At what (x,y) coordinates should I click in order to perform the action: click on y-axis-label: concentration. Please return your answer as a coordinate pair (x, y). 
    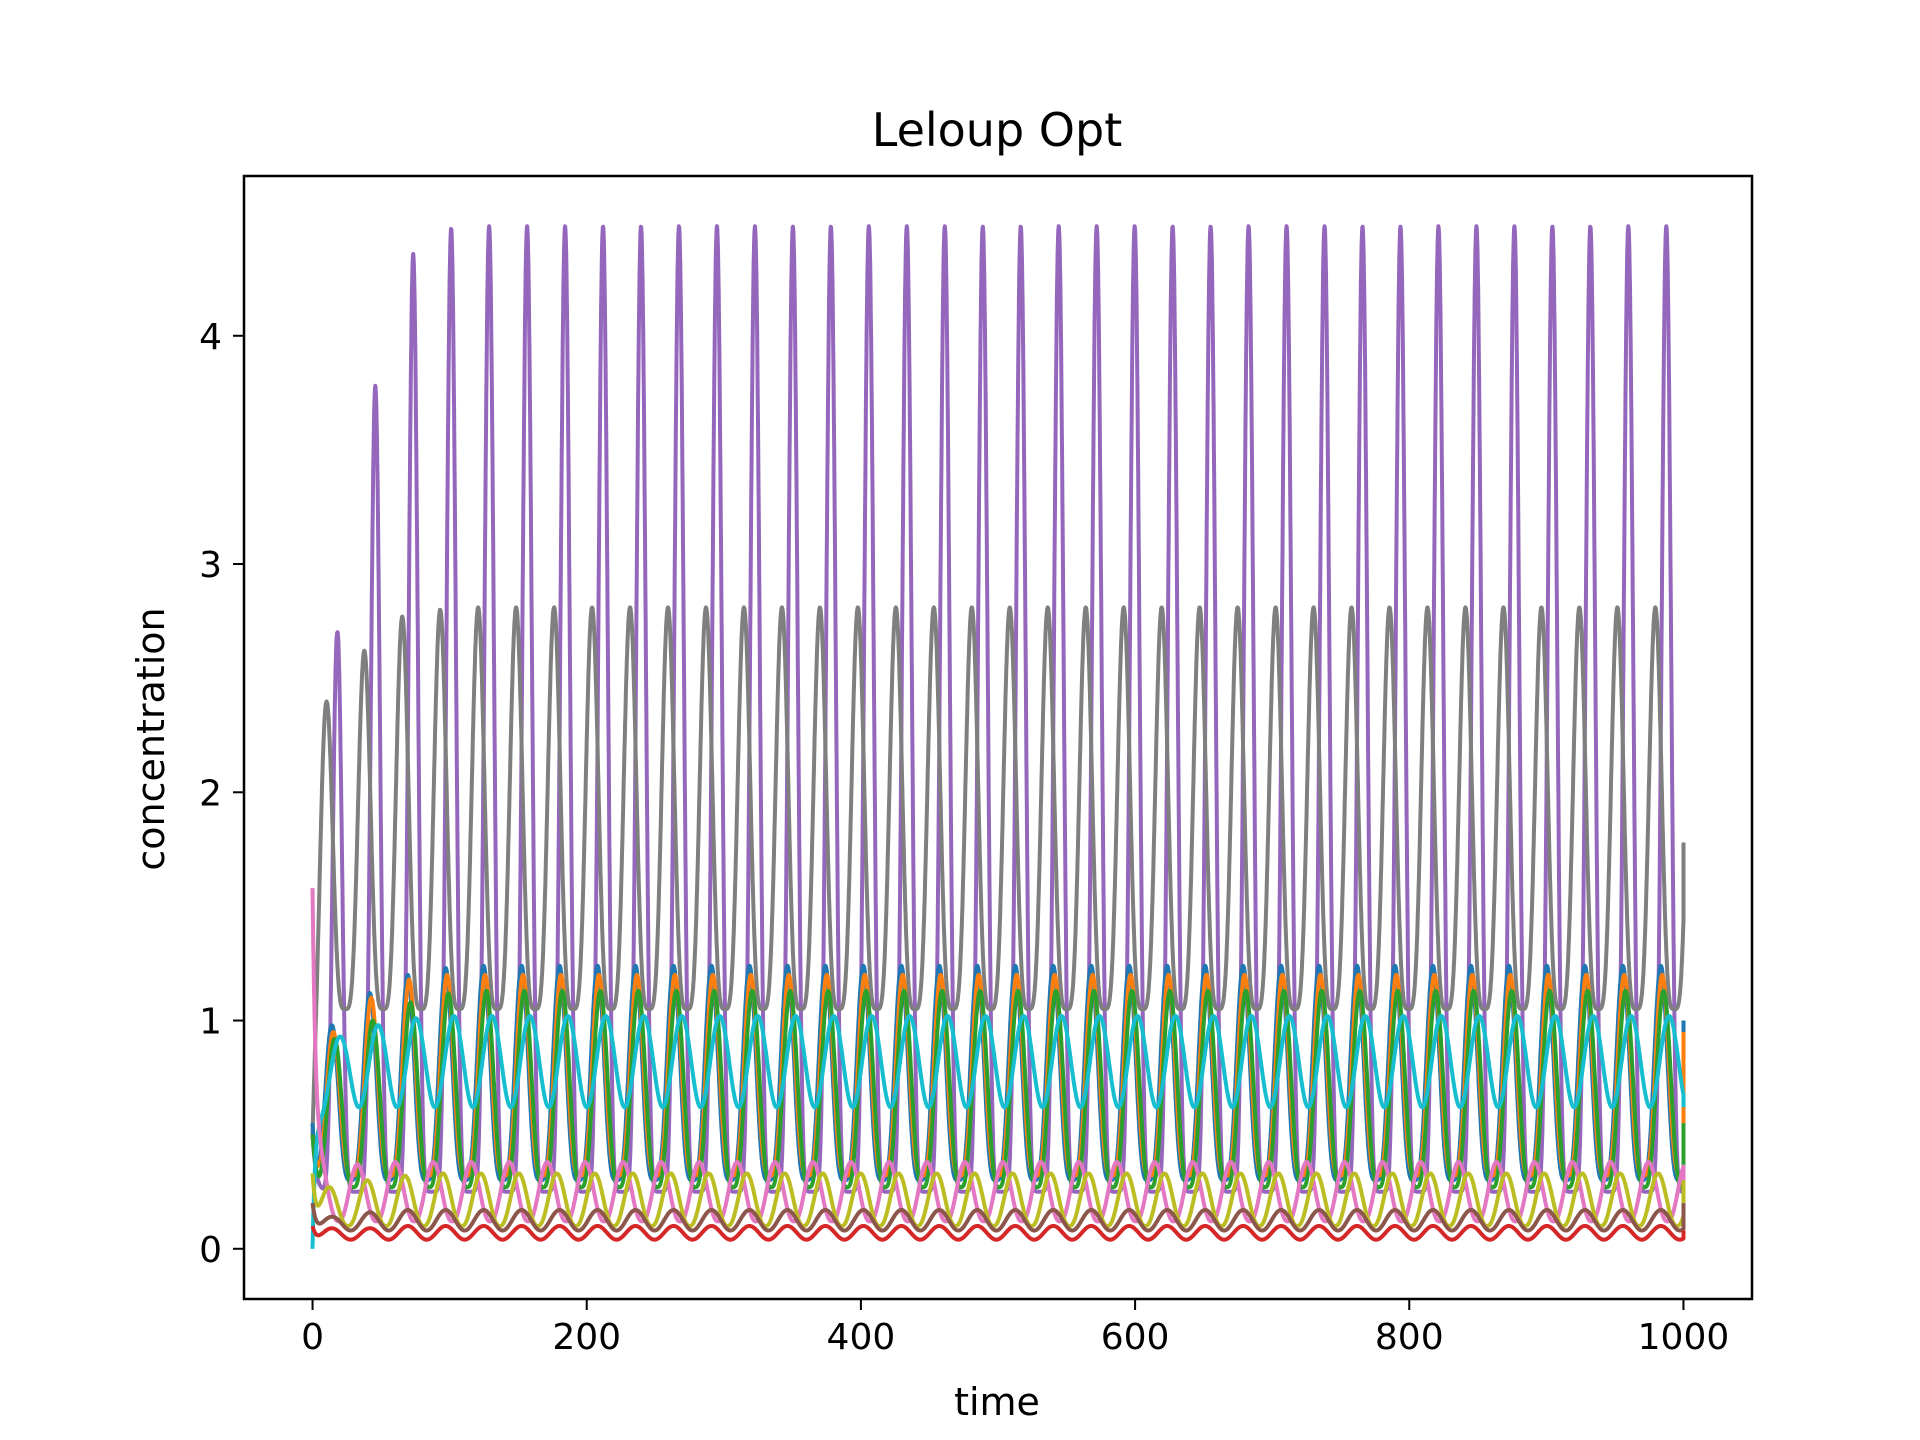
    Looking at the image, I should click on (151, 738).